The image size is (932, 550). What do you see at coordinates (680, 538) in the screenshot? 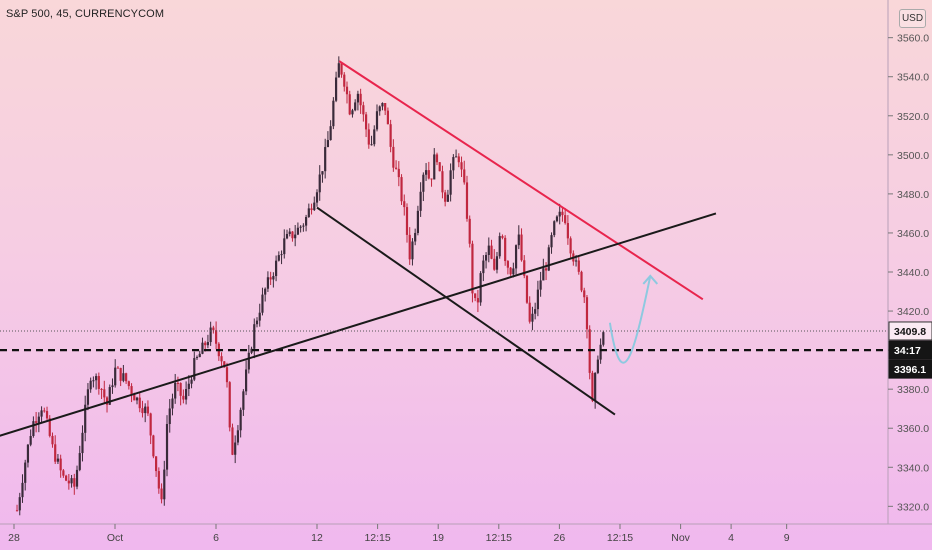
I see `time-tick-label: Nov` at bounding box center [680, 538].